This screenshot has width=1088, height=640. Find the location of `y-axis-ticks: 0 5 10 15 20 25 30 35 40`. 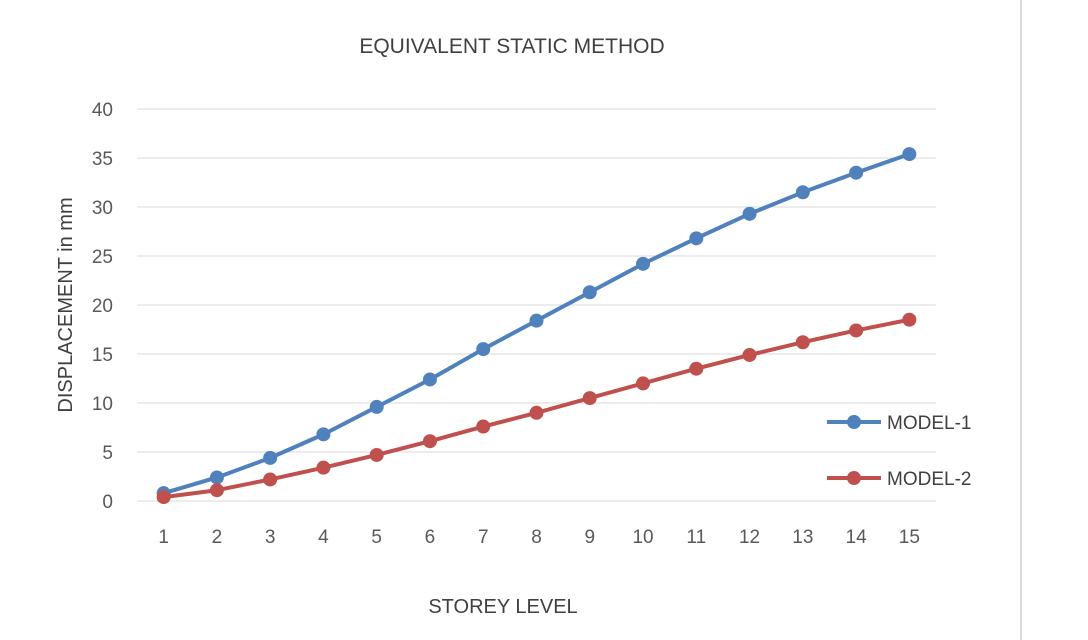

y-axis-ticks: 0 5 10 15 20 25 30 35 40 is located at coordinates (102, 306).